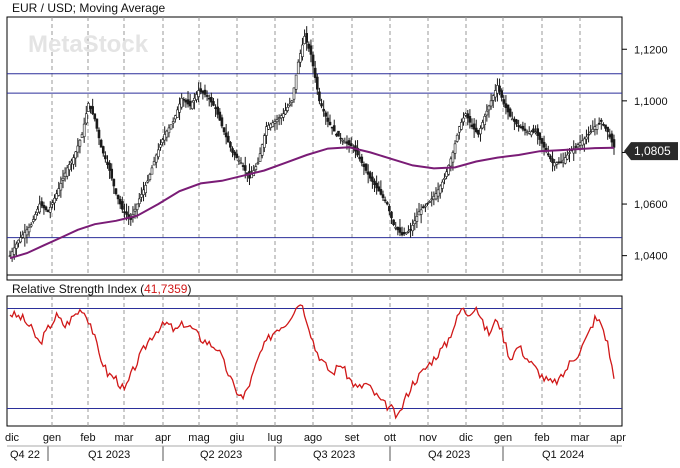 The width and height of the screenshot is (680, 468). What do you see at coordinates (651, 151) in the screenshot?
I see `current-value-badge` at bounding box center [651, 151].